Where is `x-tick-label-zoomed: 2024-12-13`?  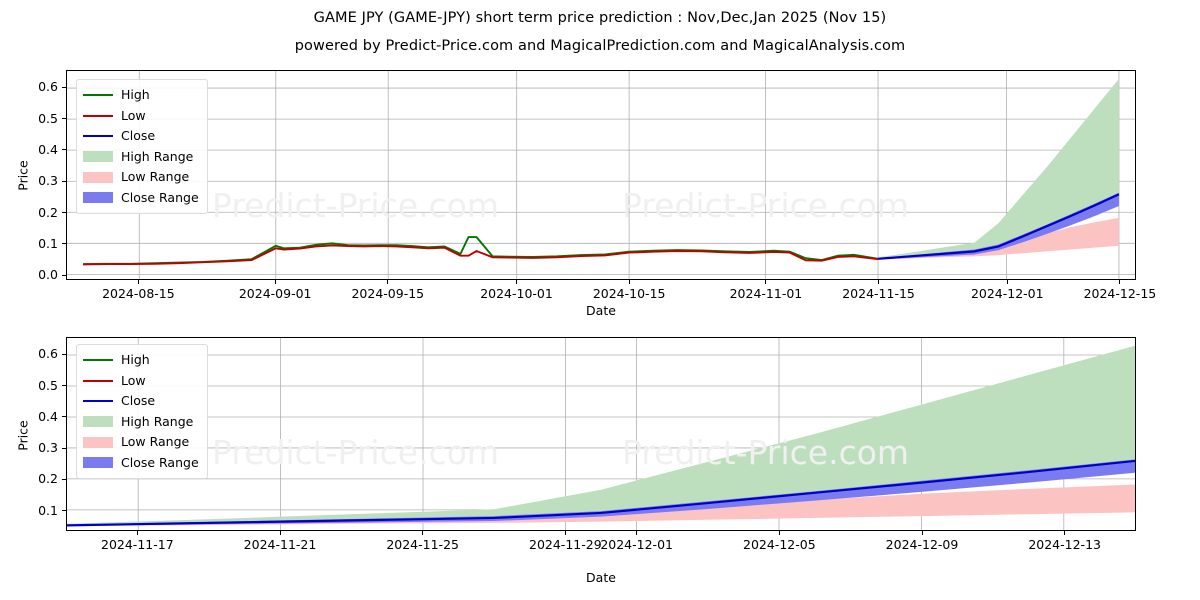
x-tick-label-zoomed: 2024-12-13 is located at coordinates (1064, 544).